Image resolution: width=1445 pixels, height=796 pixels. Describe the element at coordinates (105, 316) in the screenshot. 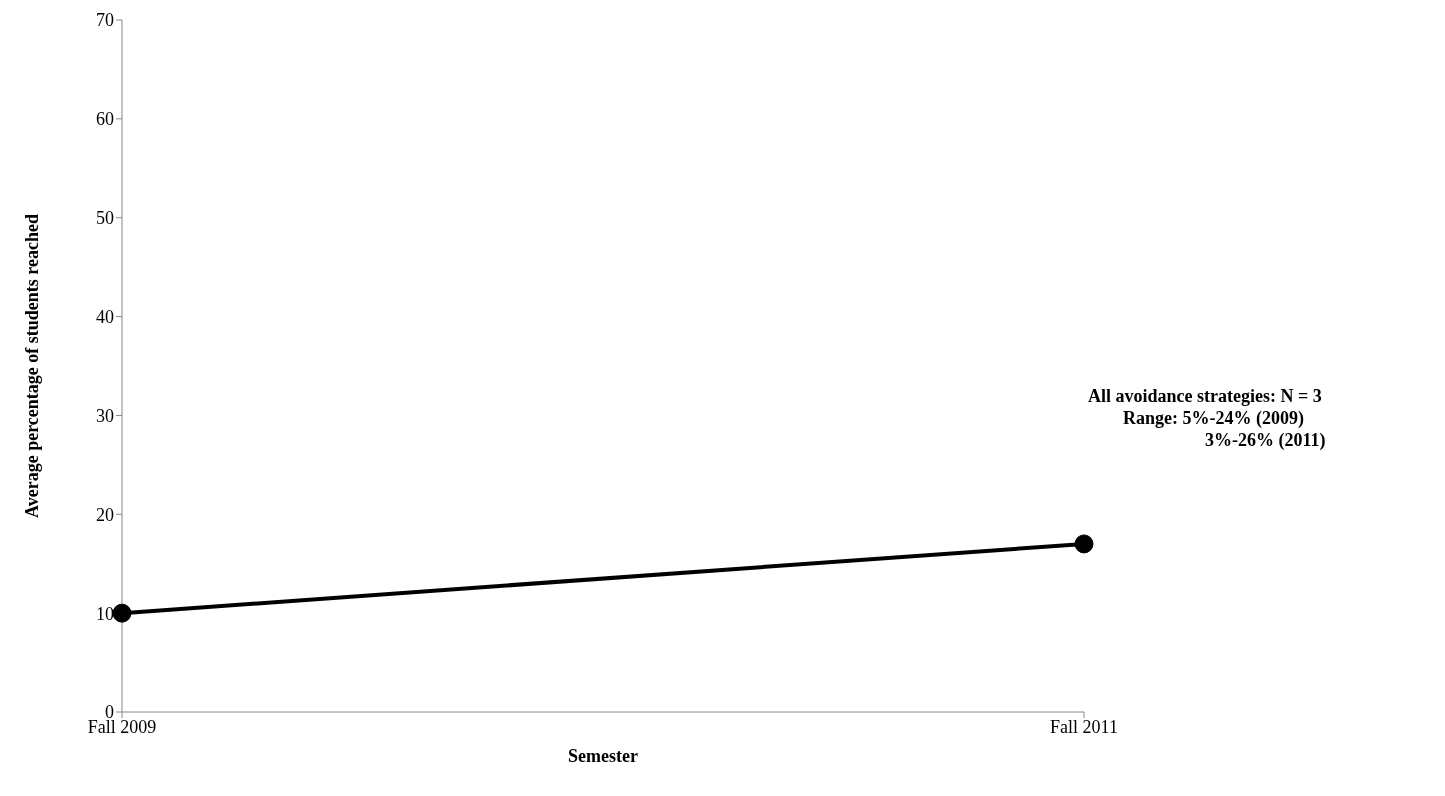

I see `y-tick-label: 40` at that location.